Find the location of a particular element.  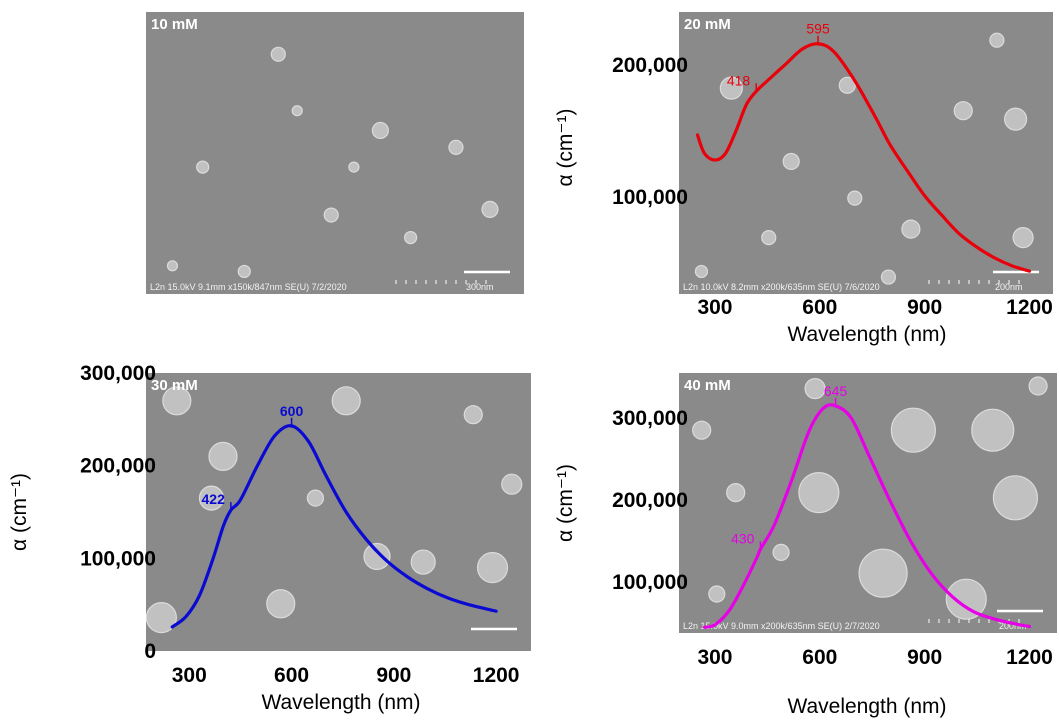

peak-label: 595 is located at coordinates (818, 29).